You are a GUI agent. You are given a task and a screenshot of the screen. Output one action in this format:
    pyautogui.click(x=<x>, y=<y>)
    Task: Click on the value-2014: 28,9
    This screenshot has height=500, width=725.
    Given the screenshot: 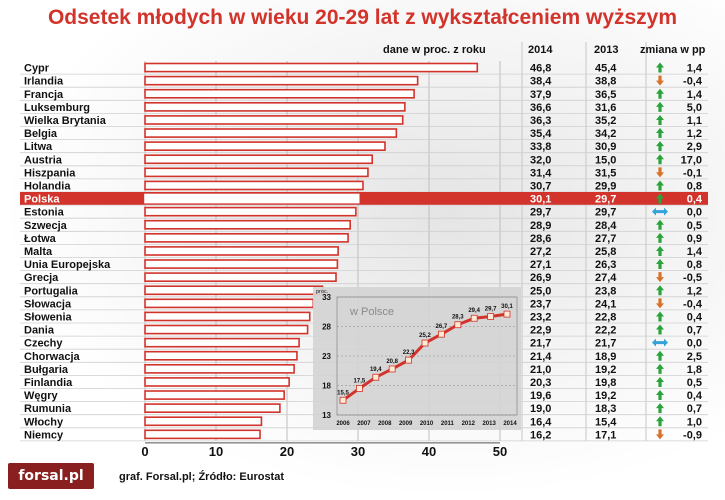 What is the action you would take?
    pyautogui.click(x=540, y=226)
    